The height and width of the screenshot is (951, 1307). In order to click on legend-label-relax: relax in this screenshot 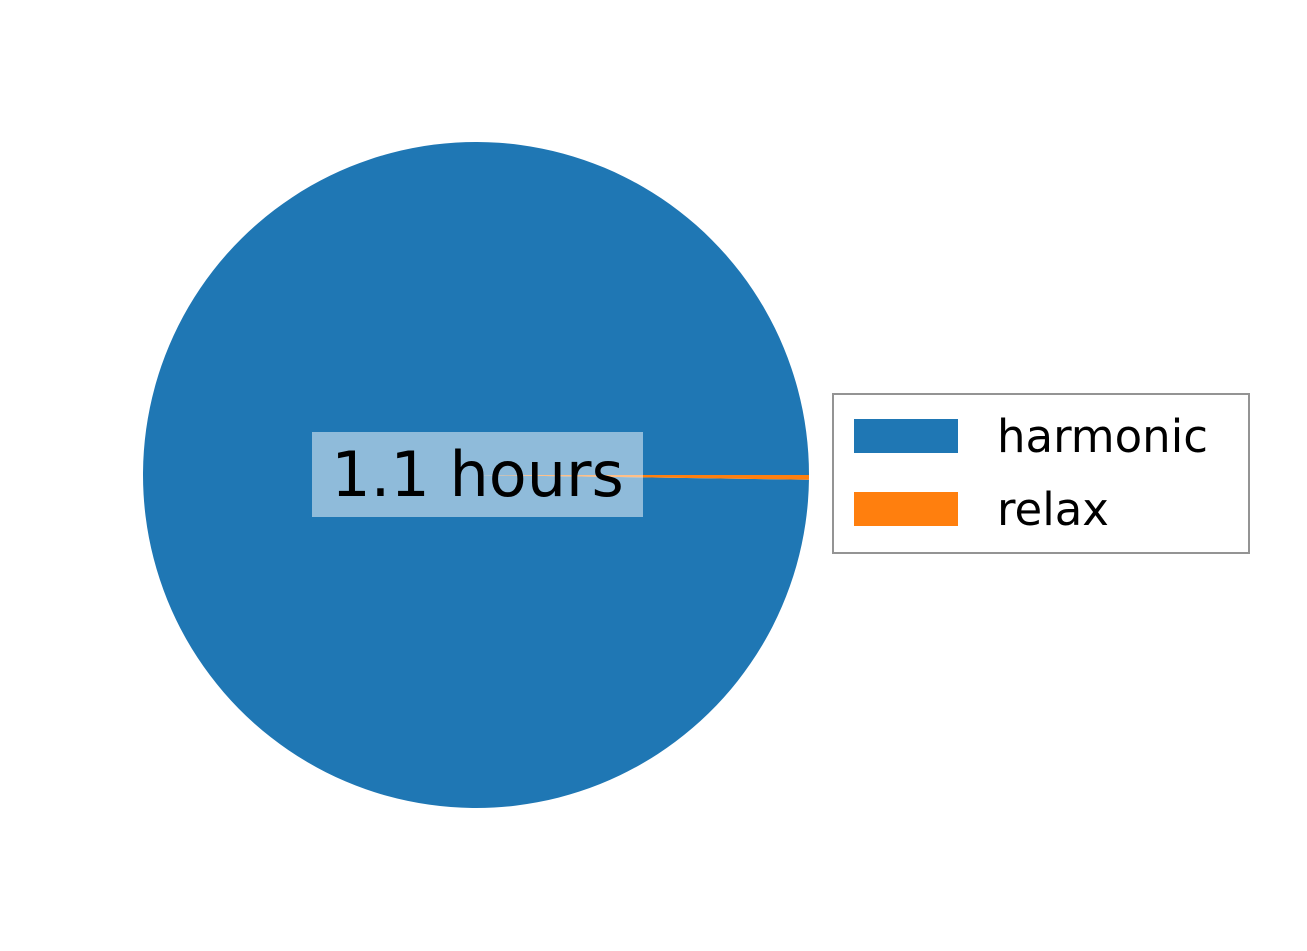, I will do `click(1053, 509)`.